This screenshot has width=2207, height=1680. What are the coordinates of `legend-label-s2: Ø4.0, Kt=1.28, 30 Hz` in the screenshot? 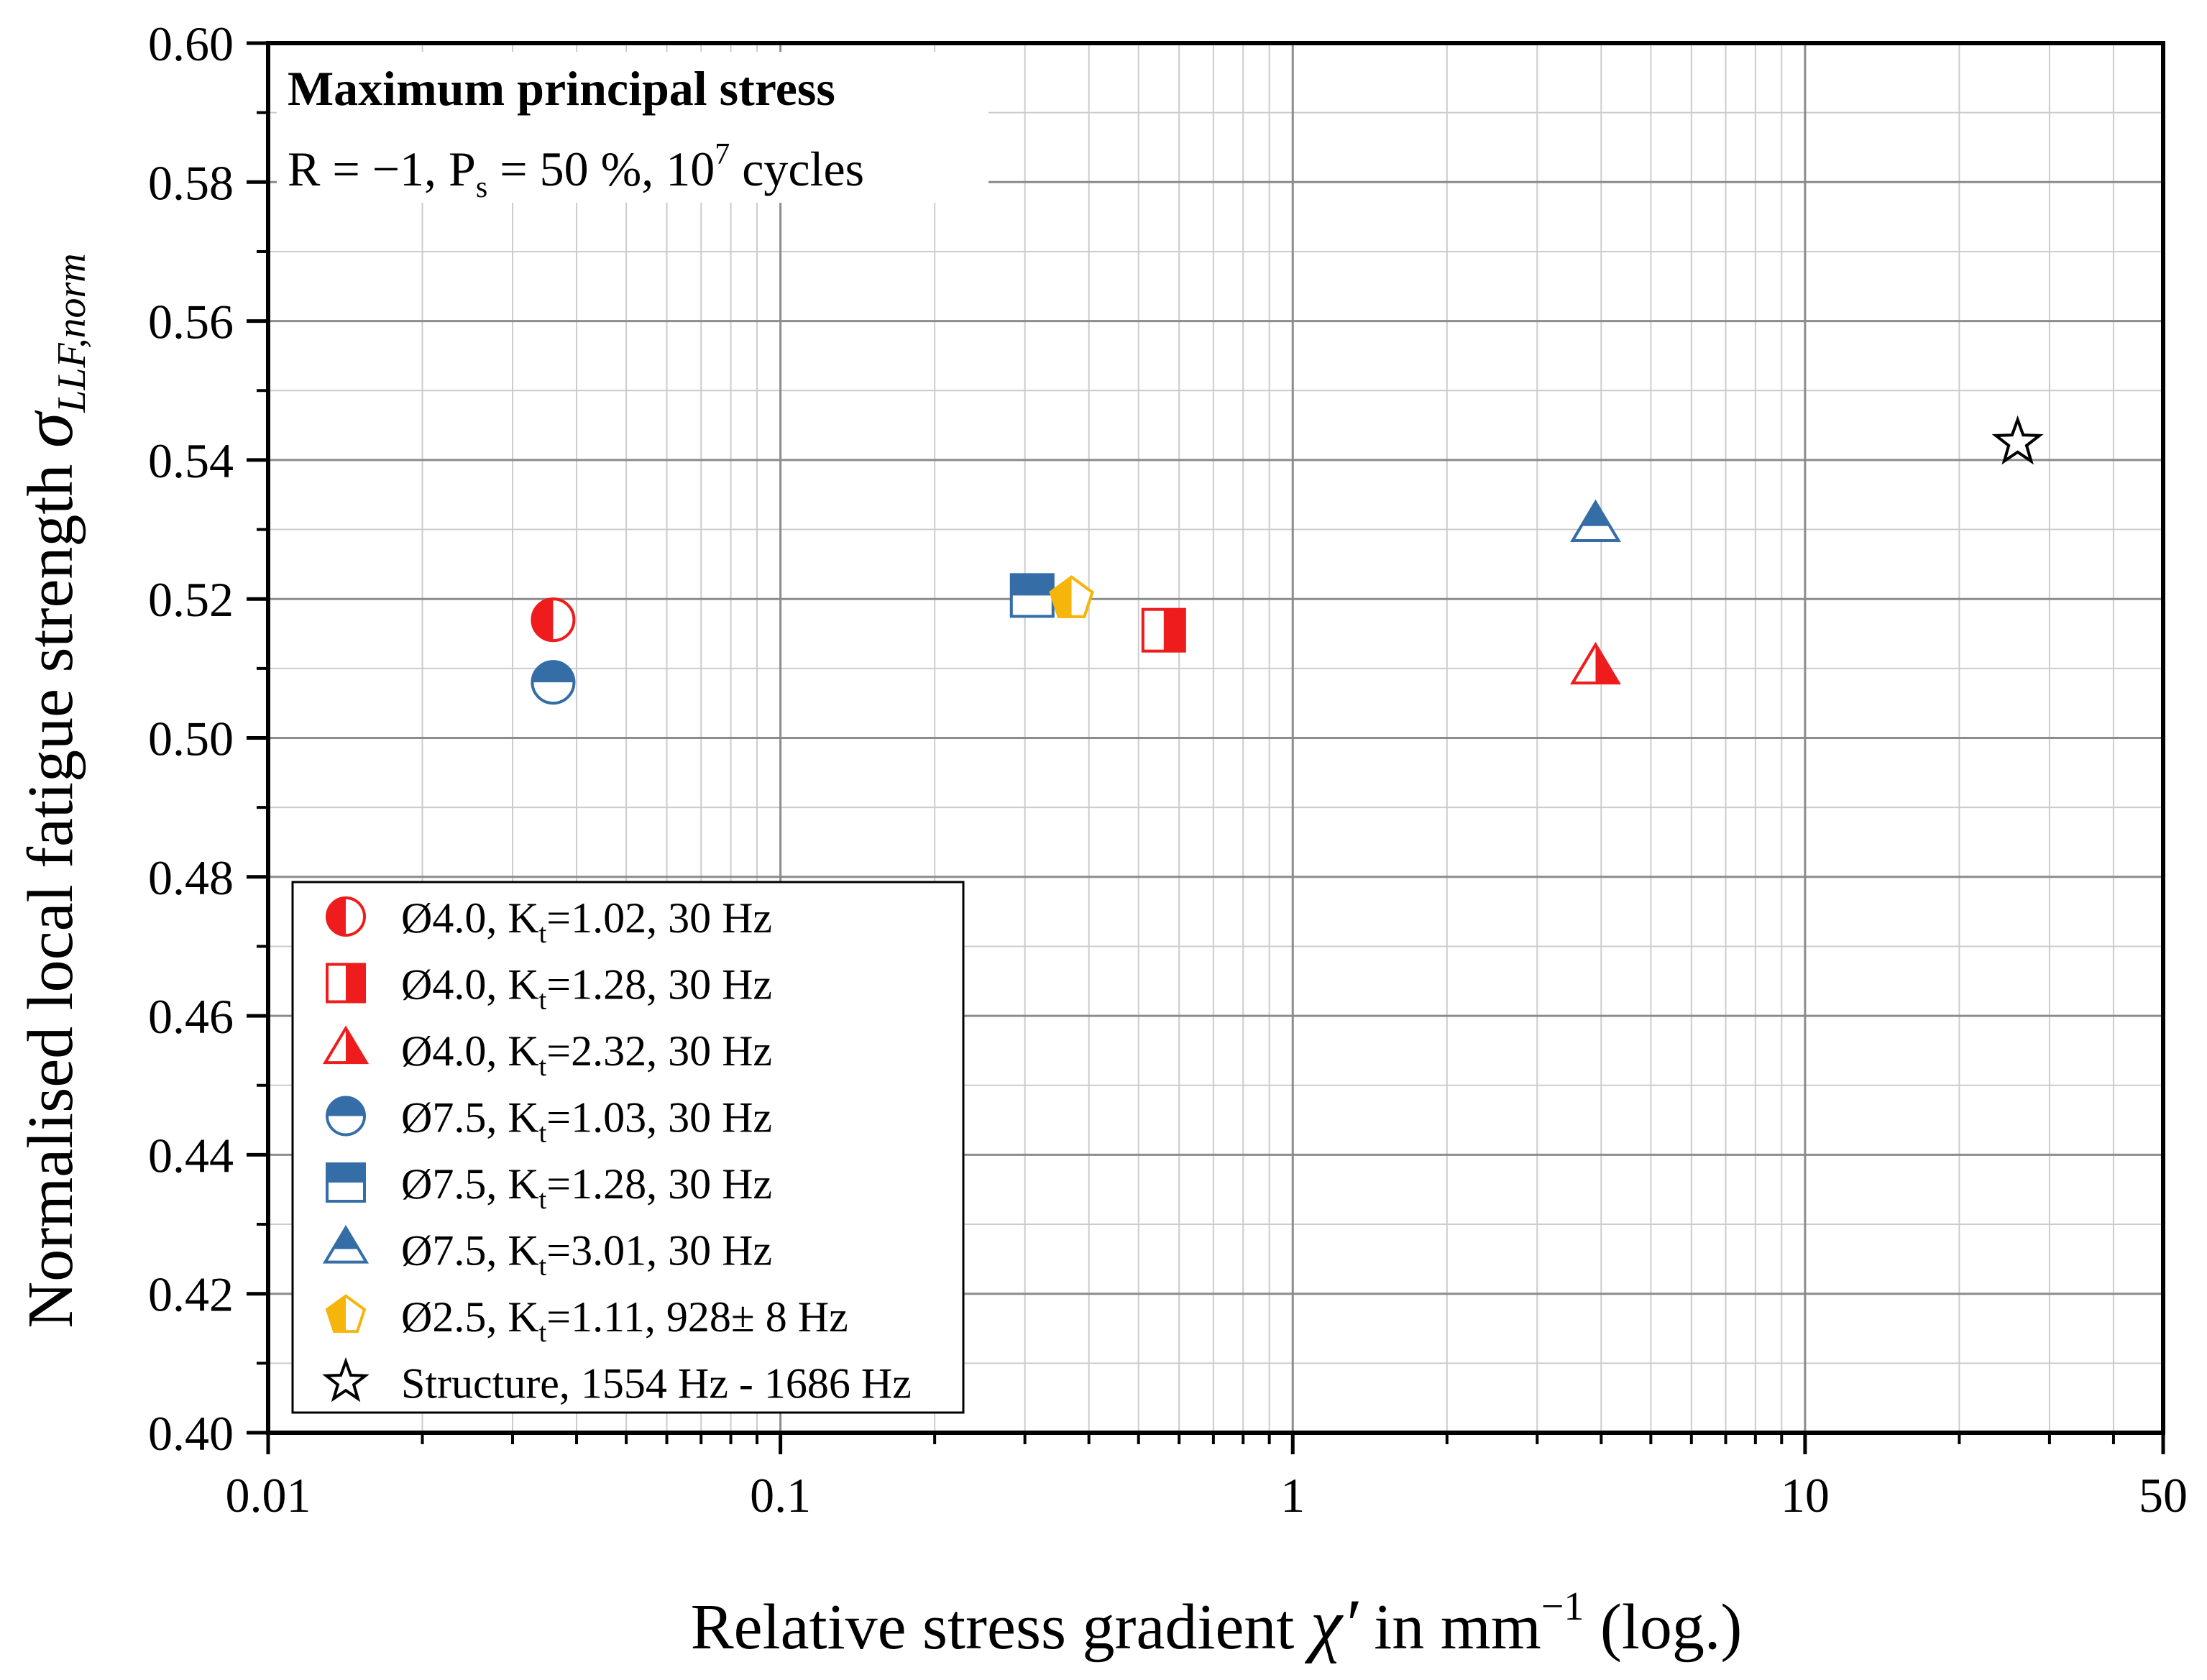 It's located at (586, 988).